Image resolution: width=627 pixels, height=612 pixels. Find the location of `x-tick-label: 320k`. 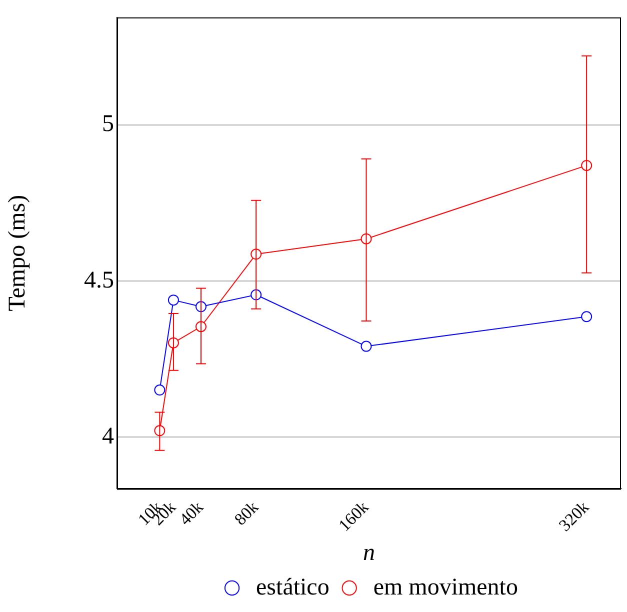

x-tick-label: 320k is located at coordinates (574, 516).